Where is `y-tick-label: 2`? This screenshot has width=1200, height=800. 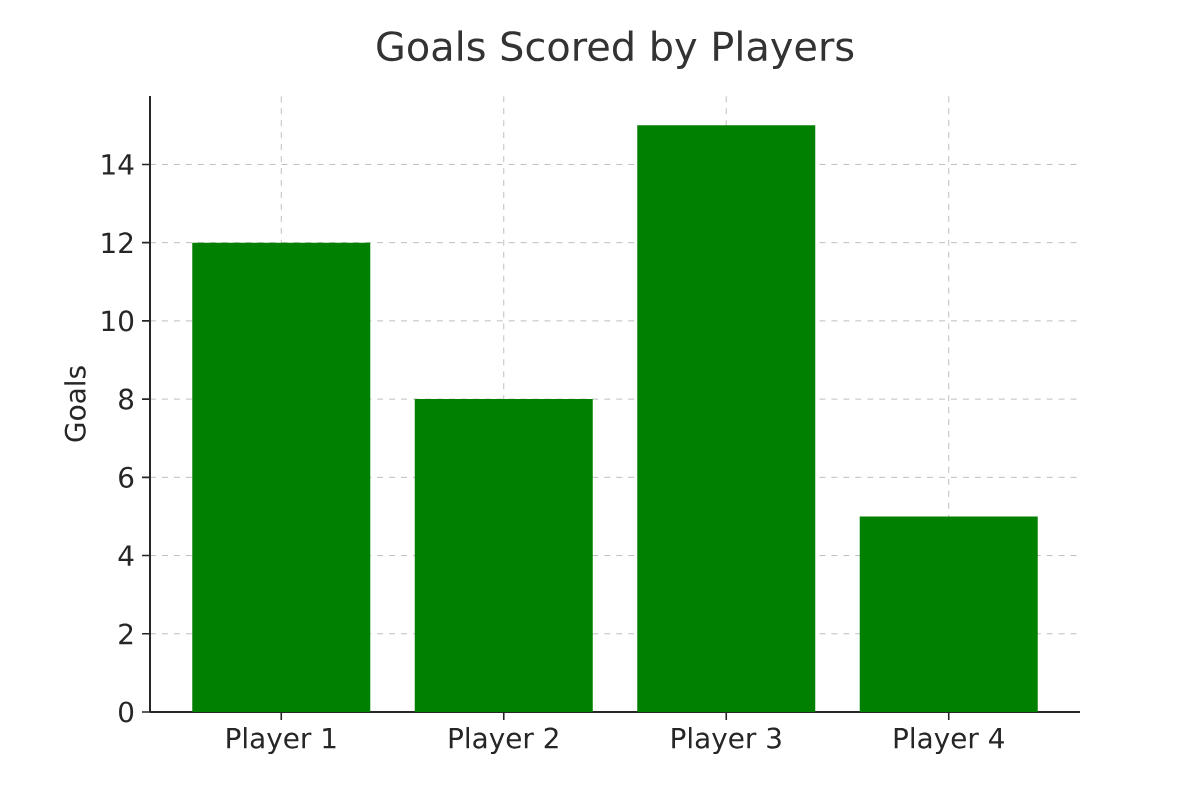 y-tick-label: 2 is located at coordinates (126, 634).